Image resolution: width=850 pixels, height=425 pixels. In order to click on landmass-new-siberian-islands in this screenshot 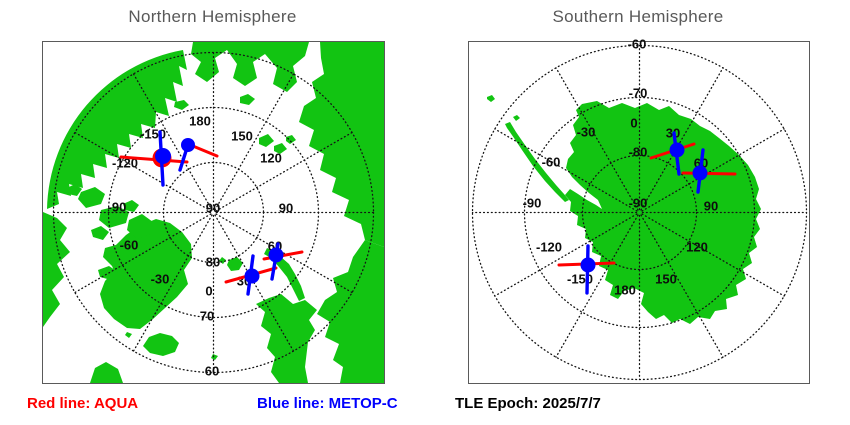, I will do `click(247, 99)`.